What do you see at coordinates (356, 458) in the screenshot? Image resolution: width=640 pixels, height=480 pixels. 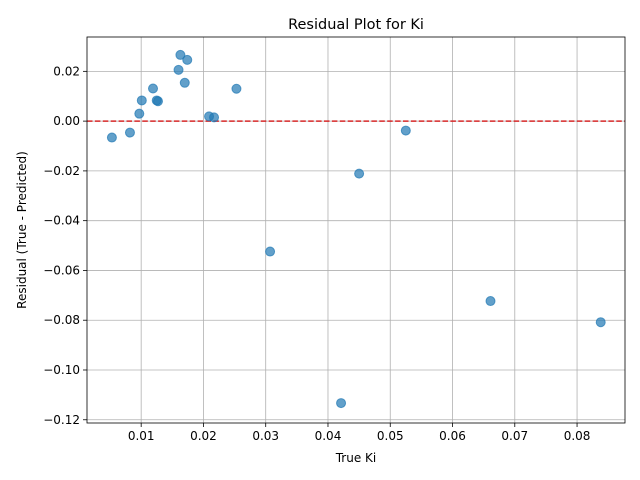 I see `x-axis-label: True Ki` at bounding box center [356, 458].